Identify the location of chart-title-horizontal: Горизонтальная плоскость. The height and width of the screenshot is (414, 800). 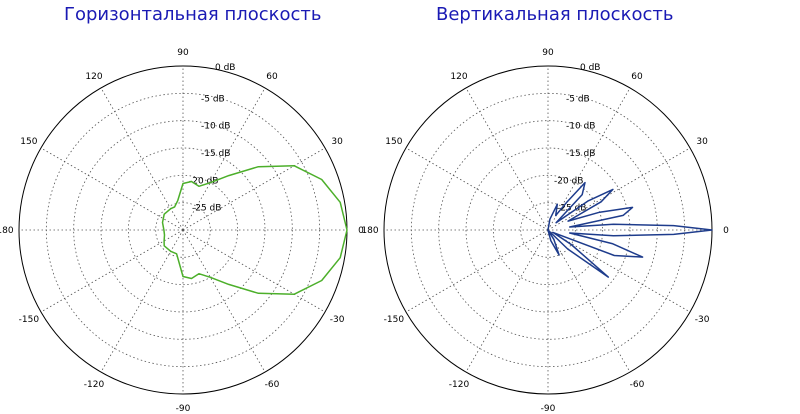
(193, 14).